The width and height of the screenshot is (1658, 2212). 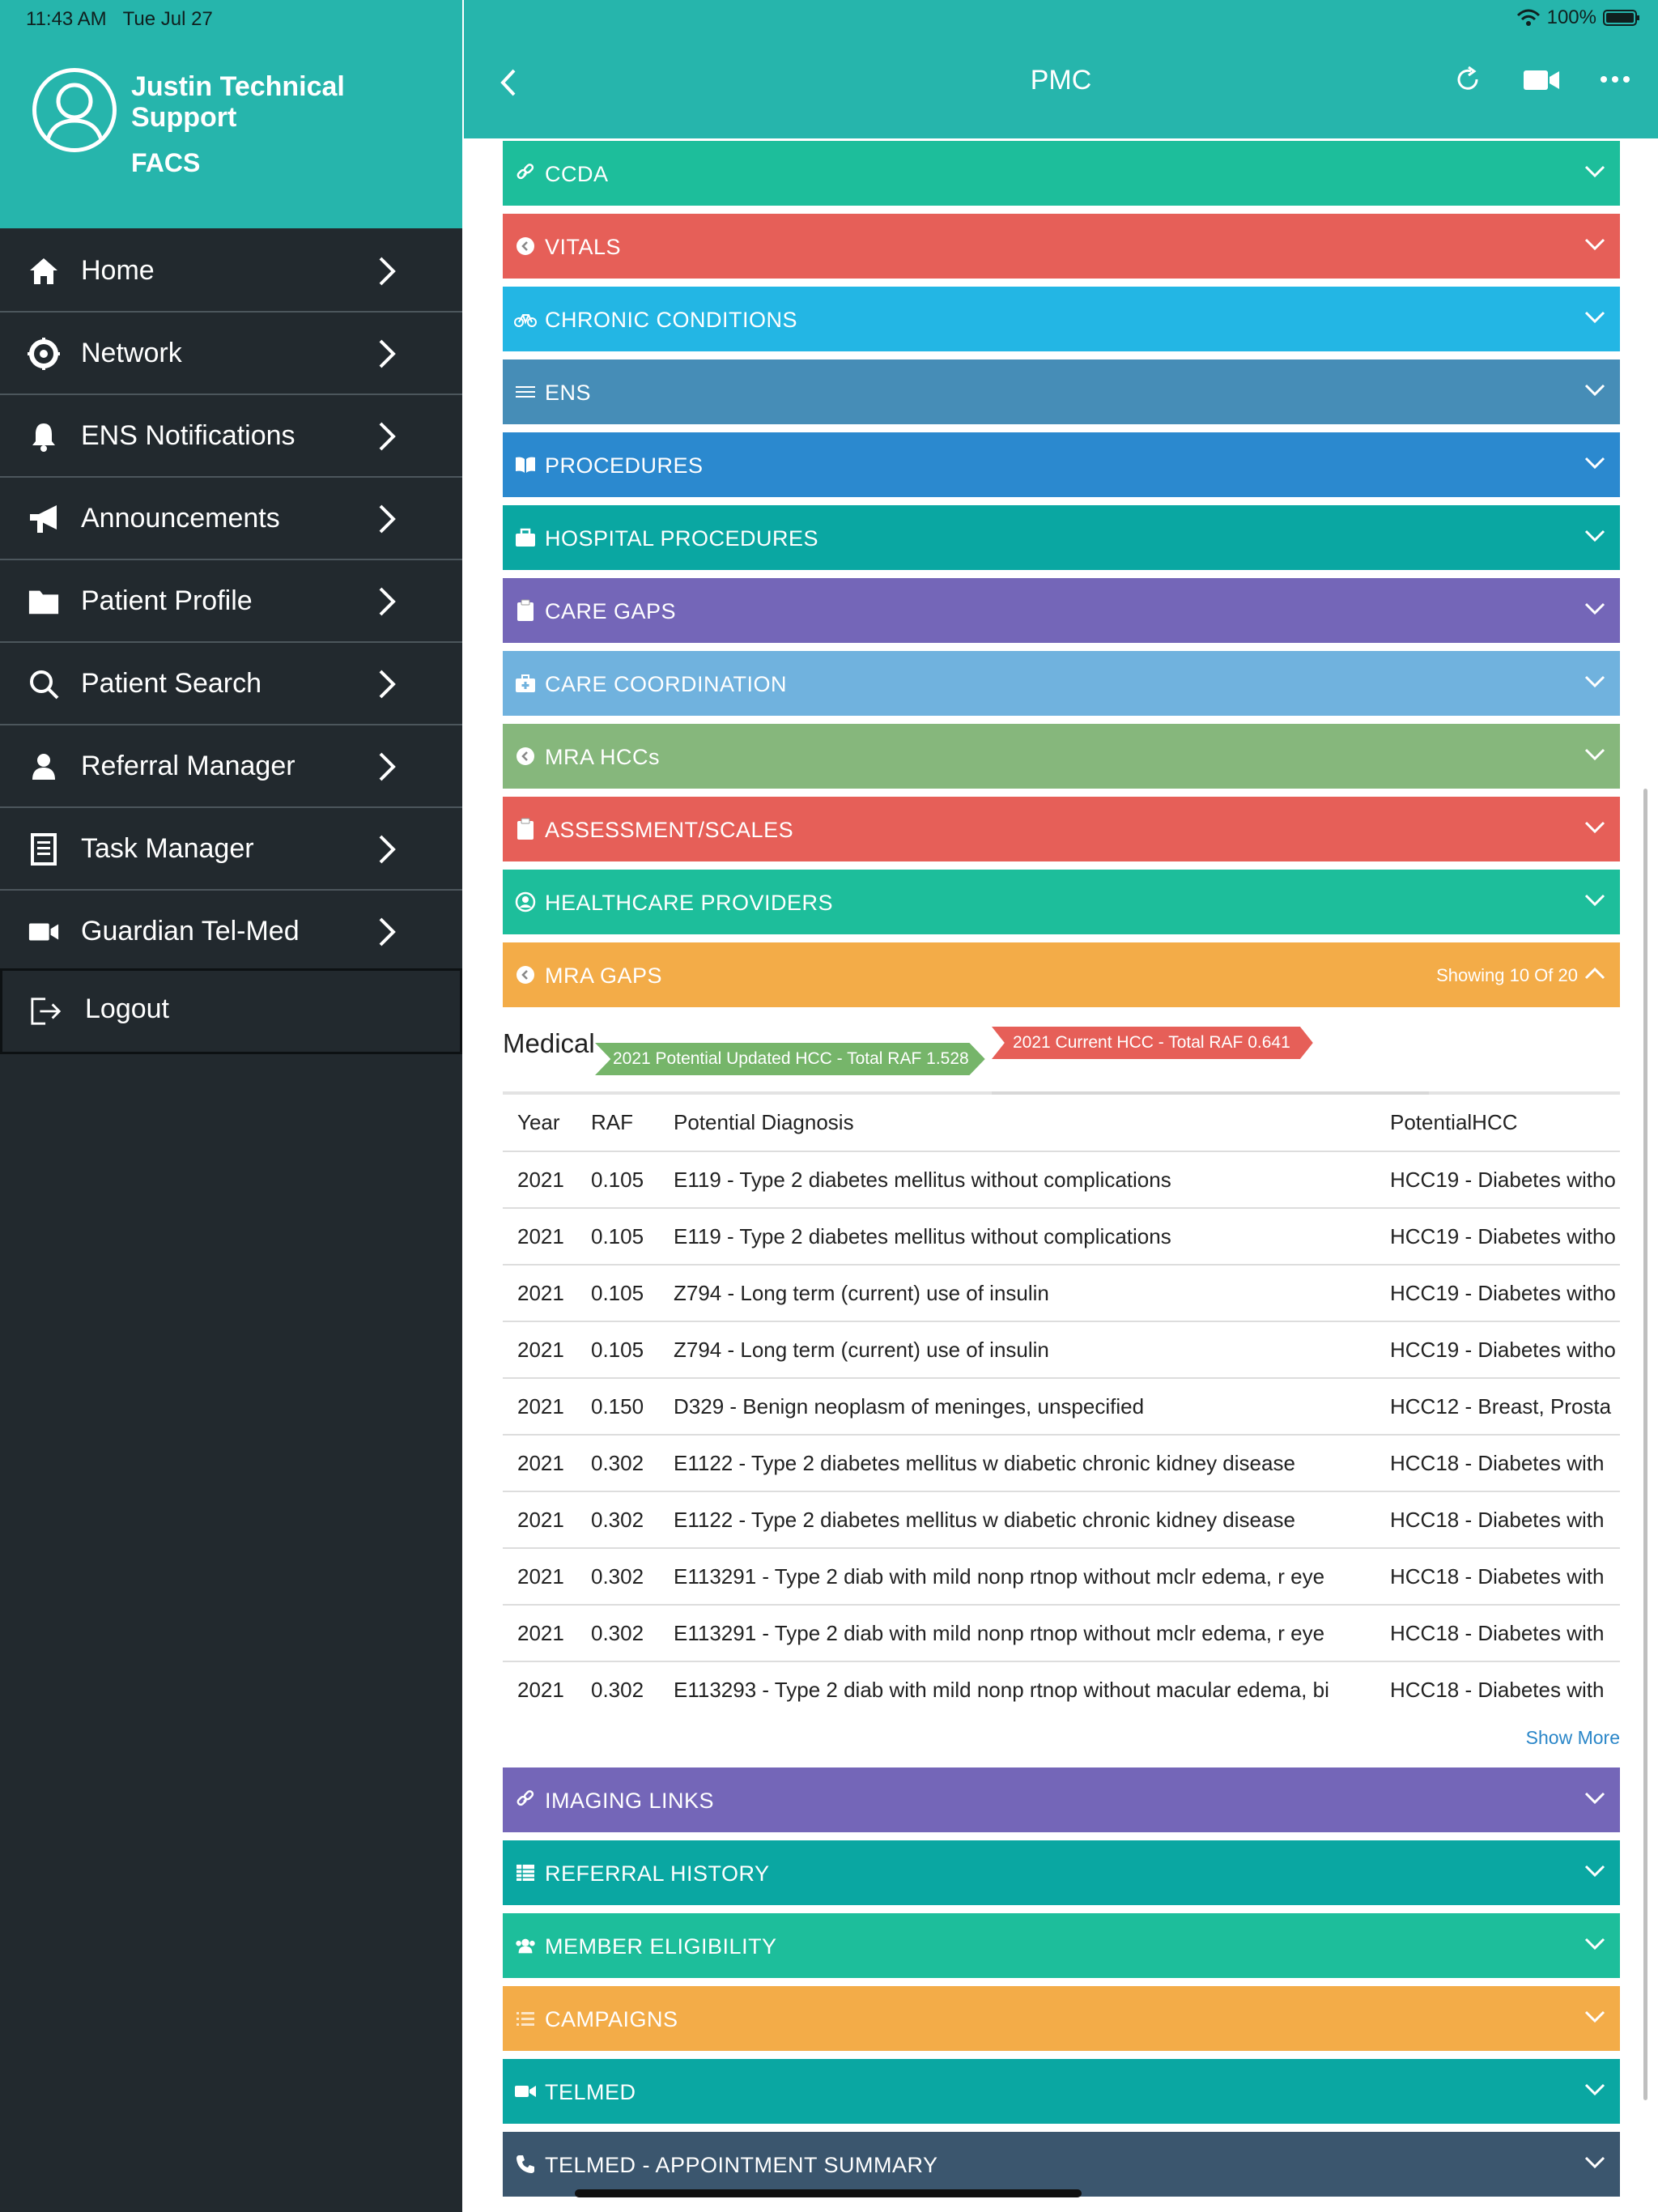 I want to click on column-header: Year, so click(x=539, y=1123).